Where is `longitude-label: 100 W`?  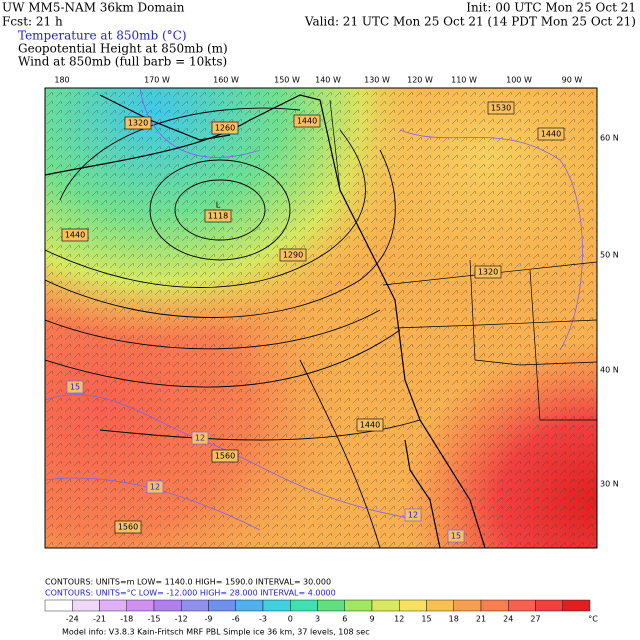
longitude-label: 100 W is located at coordinates (519, 80).